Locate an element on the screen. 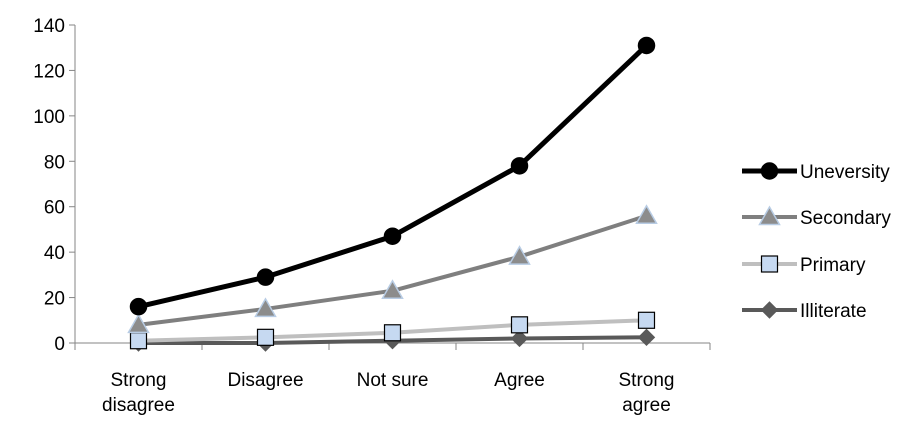 This screenshot has width=919, height=421. legend-item-secondary: Secondary is located at coordinates (816, 217).